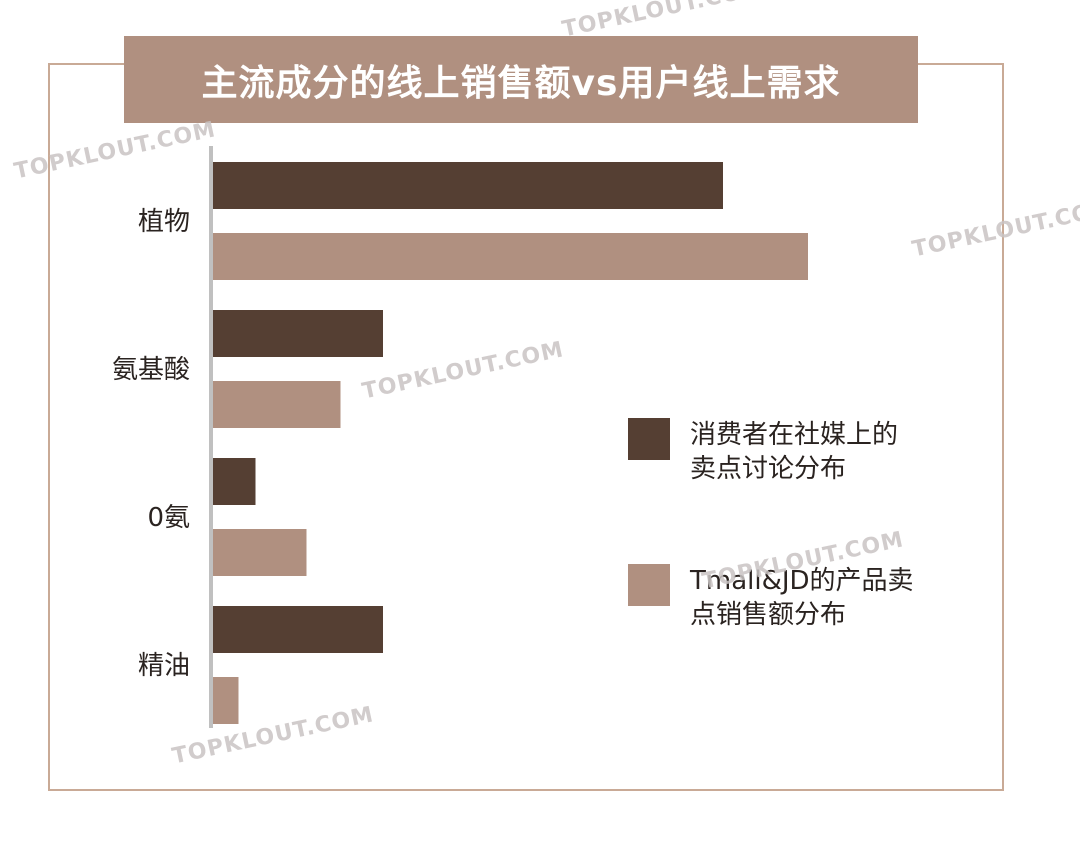  Describe the element at coordinates (649, 439) in the screenshot. I see `legend-swatch-social` at that location.